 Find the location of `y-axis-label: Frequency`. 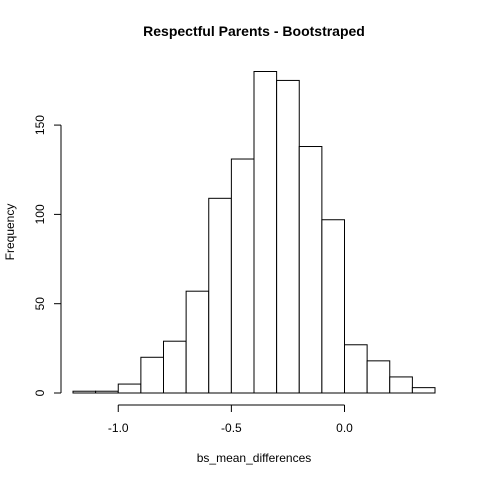

y-axis-label: Frequency is located at coordinates (10, 232).